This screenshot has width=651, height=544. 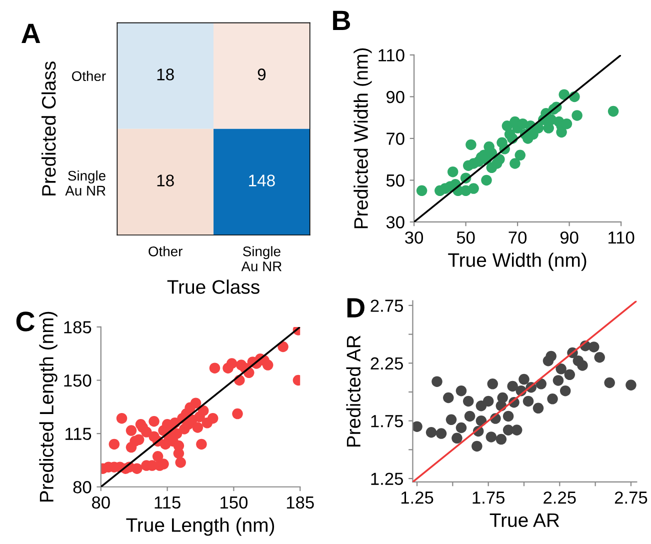 What do you see at coordinates (395, 180) in the screenshot?
I see `y-tick-label: 50` at bounding box center [395, 180].